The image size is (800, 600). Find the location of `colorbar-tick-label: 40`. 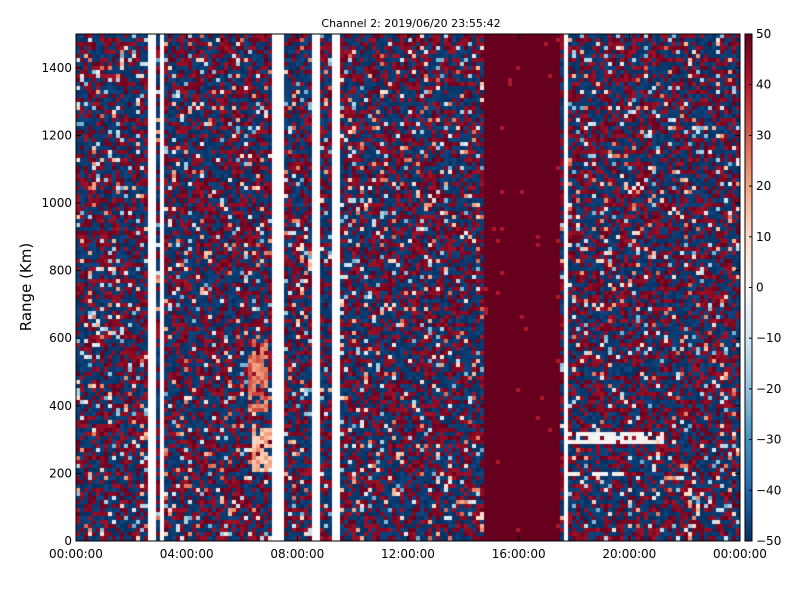

colorbar-tick-label: 40 is located at coordinates (763, 85).